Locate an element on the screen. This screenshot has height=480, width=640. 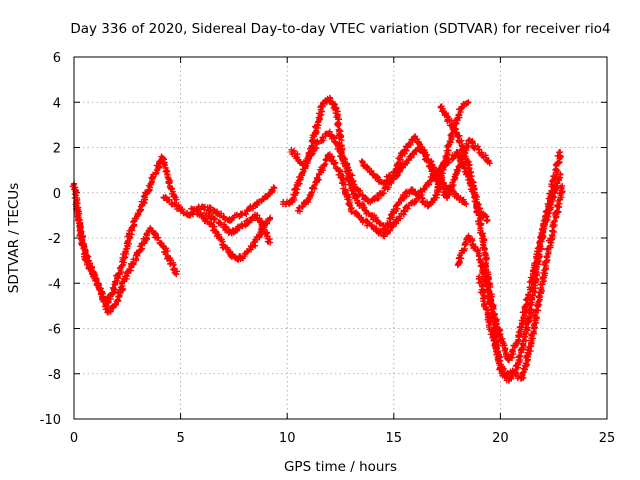
y-tick-label: 0 is located at coordinates (57, 194).